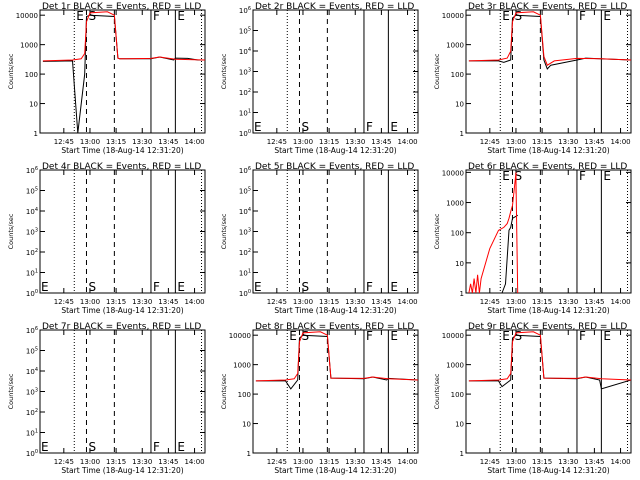 This screenshot has width=640, height=480. What do you see at coordinates (547, 167) in the screenshot?
I see `panel-title: Det 6r BLACK = Events, RED = LLD` at bounding box center [547, 167].